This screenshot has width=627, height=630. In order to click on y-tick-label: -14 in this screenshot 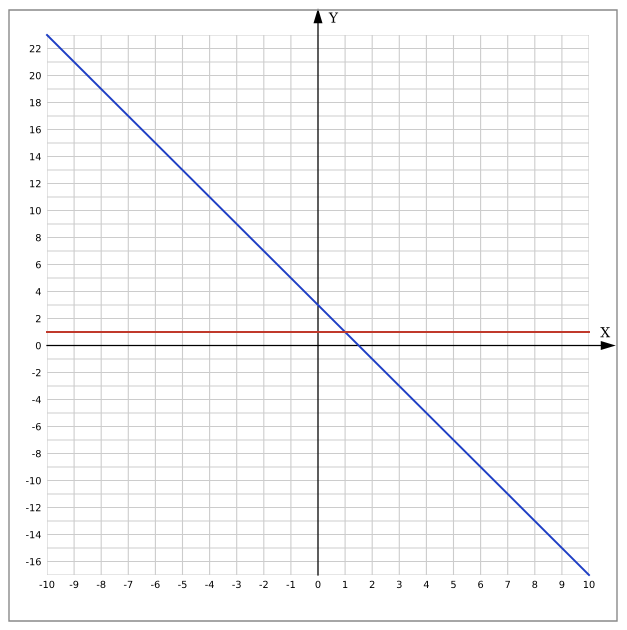, I will do `click(33, 534)`.